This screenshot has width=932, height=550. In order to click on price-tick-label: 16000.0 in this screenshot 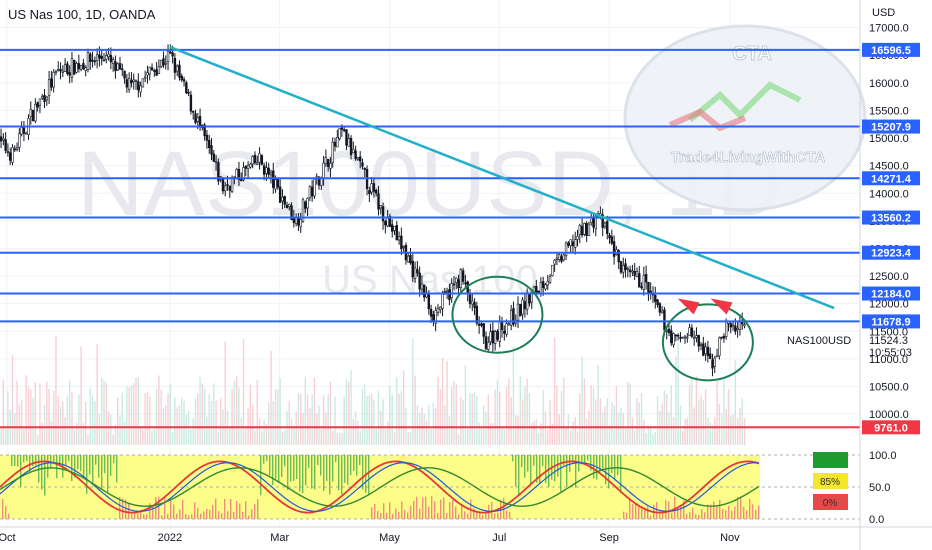, I will do `click(889, 84)`.